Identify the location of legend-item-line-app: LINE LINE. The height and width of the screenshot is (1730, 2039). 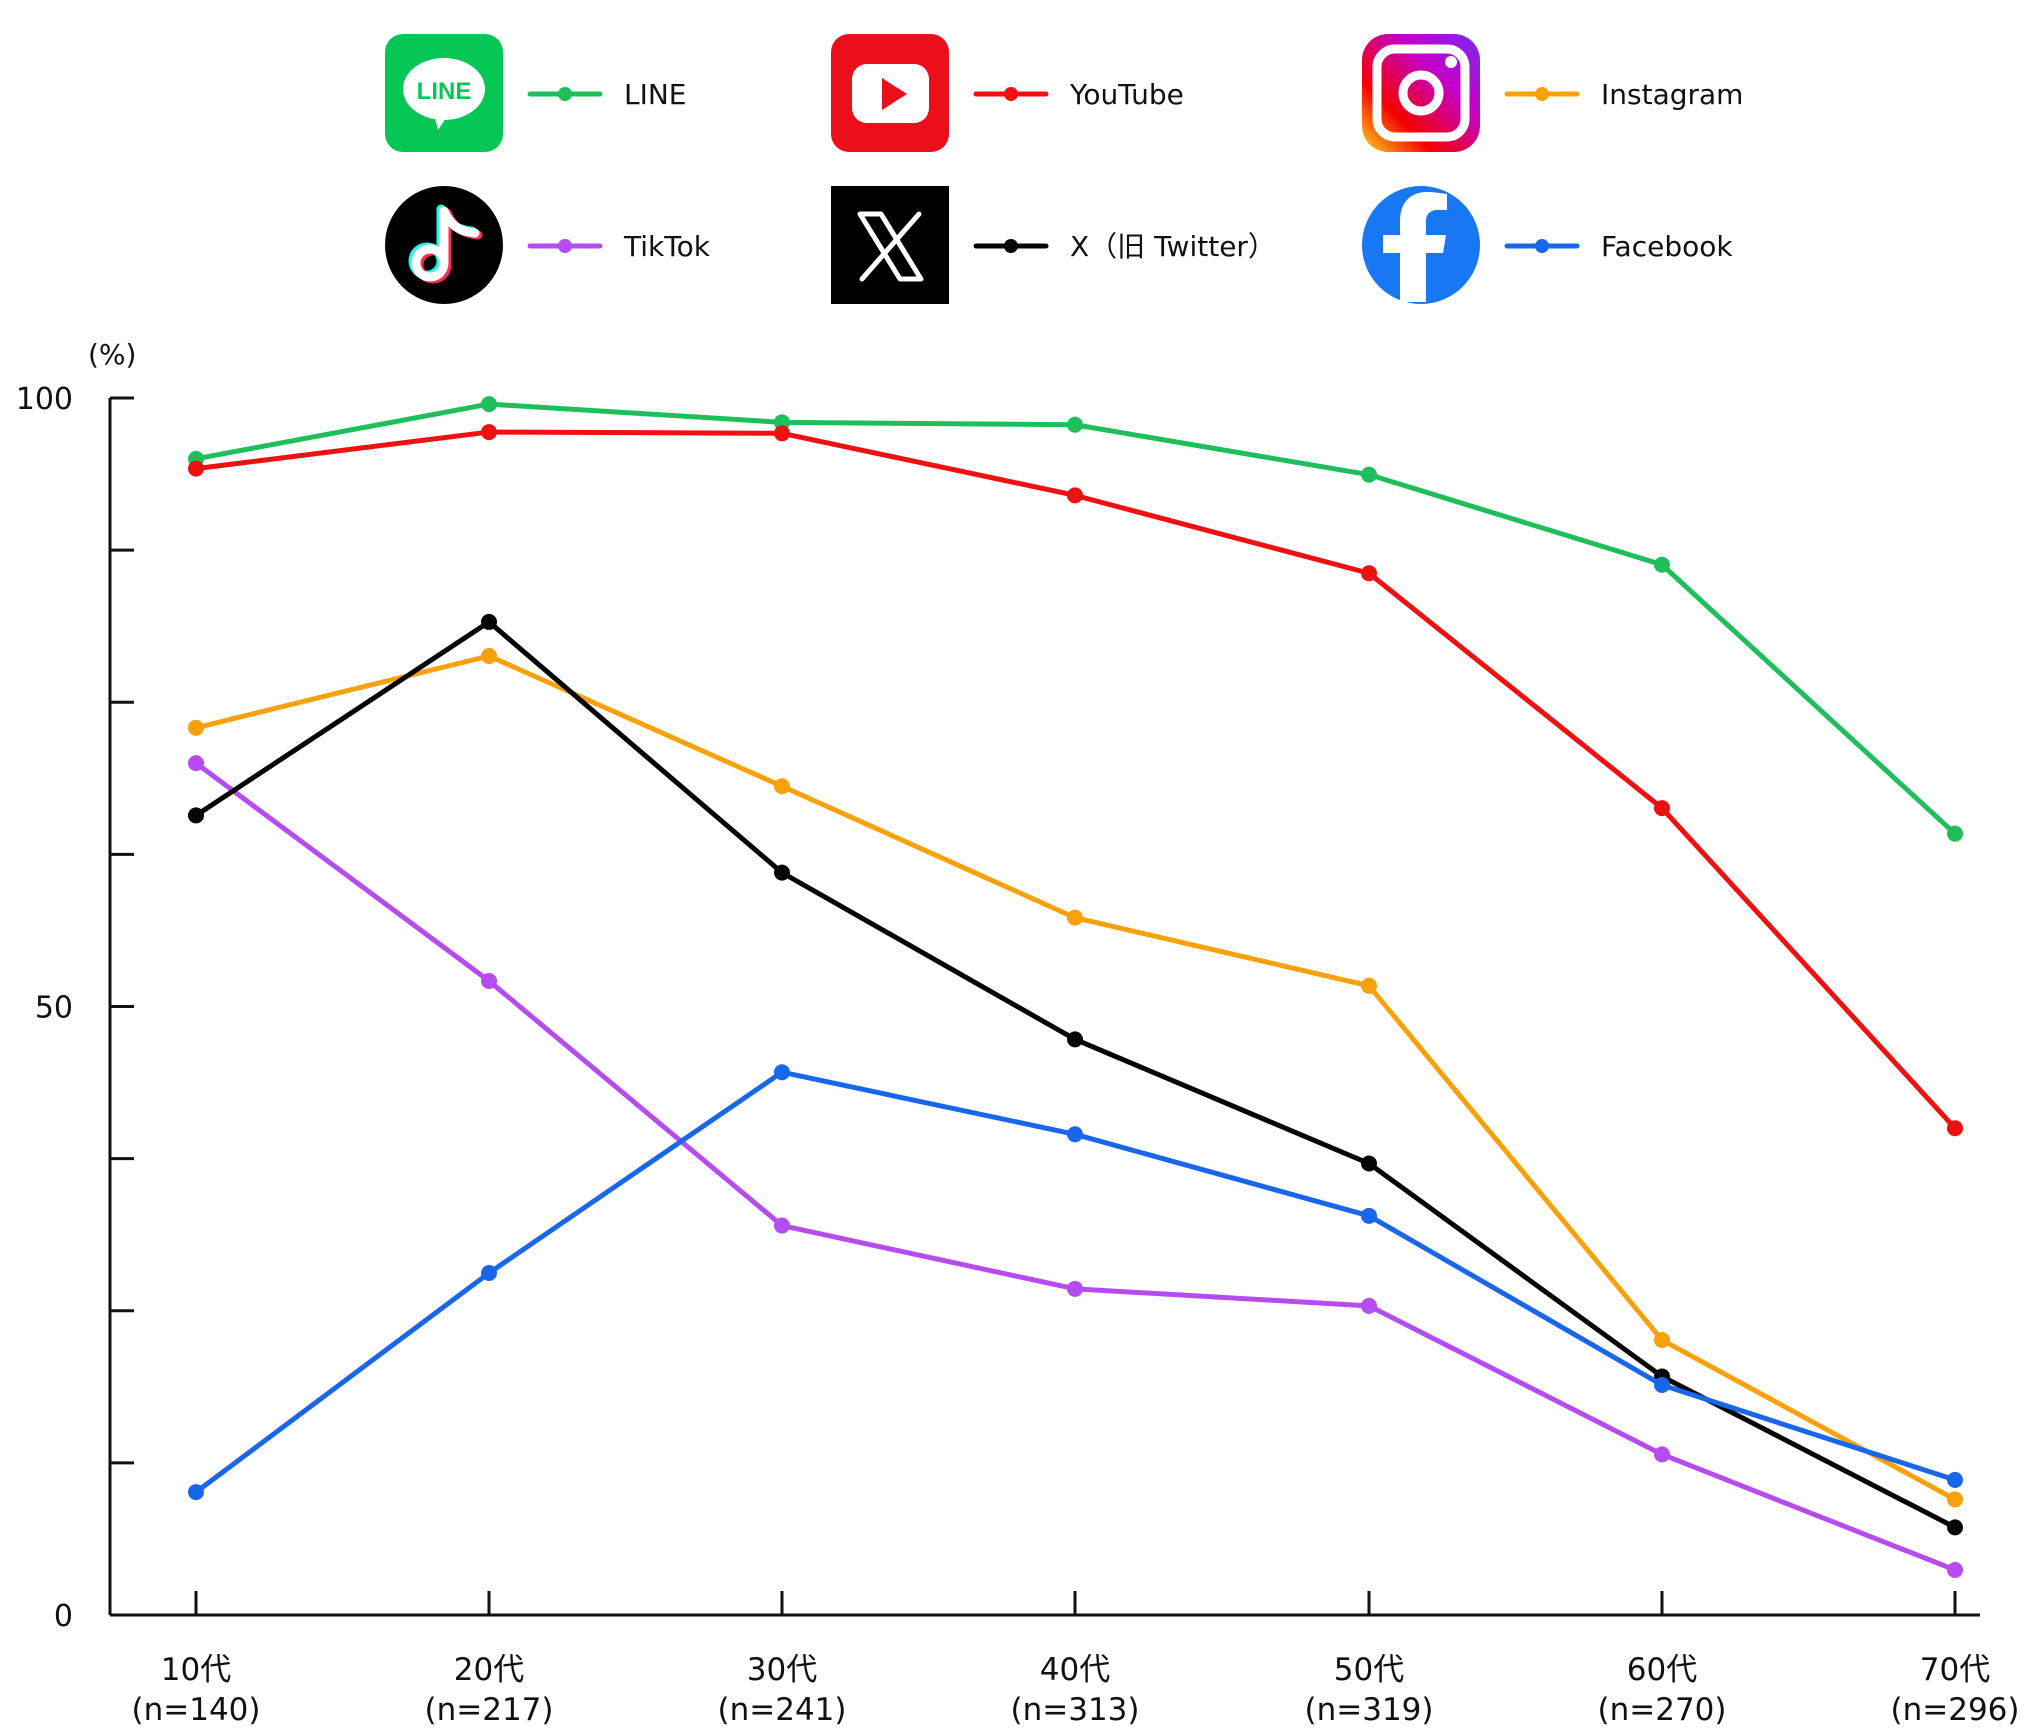
(536, 93).